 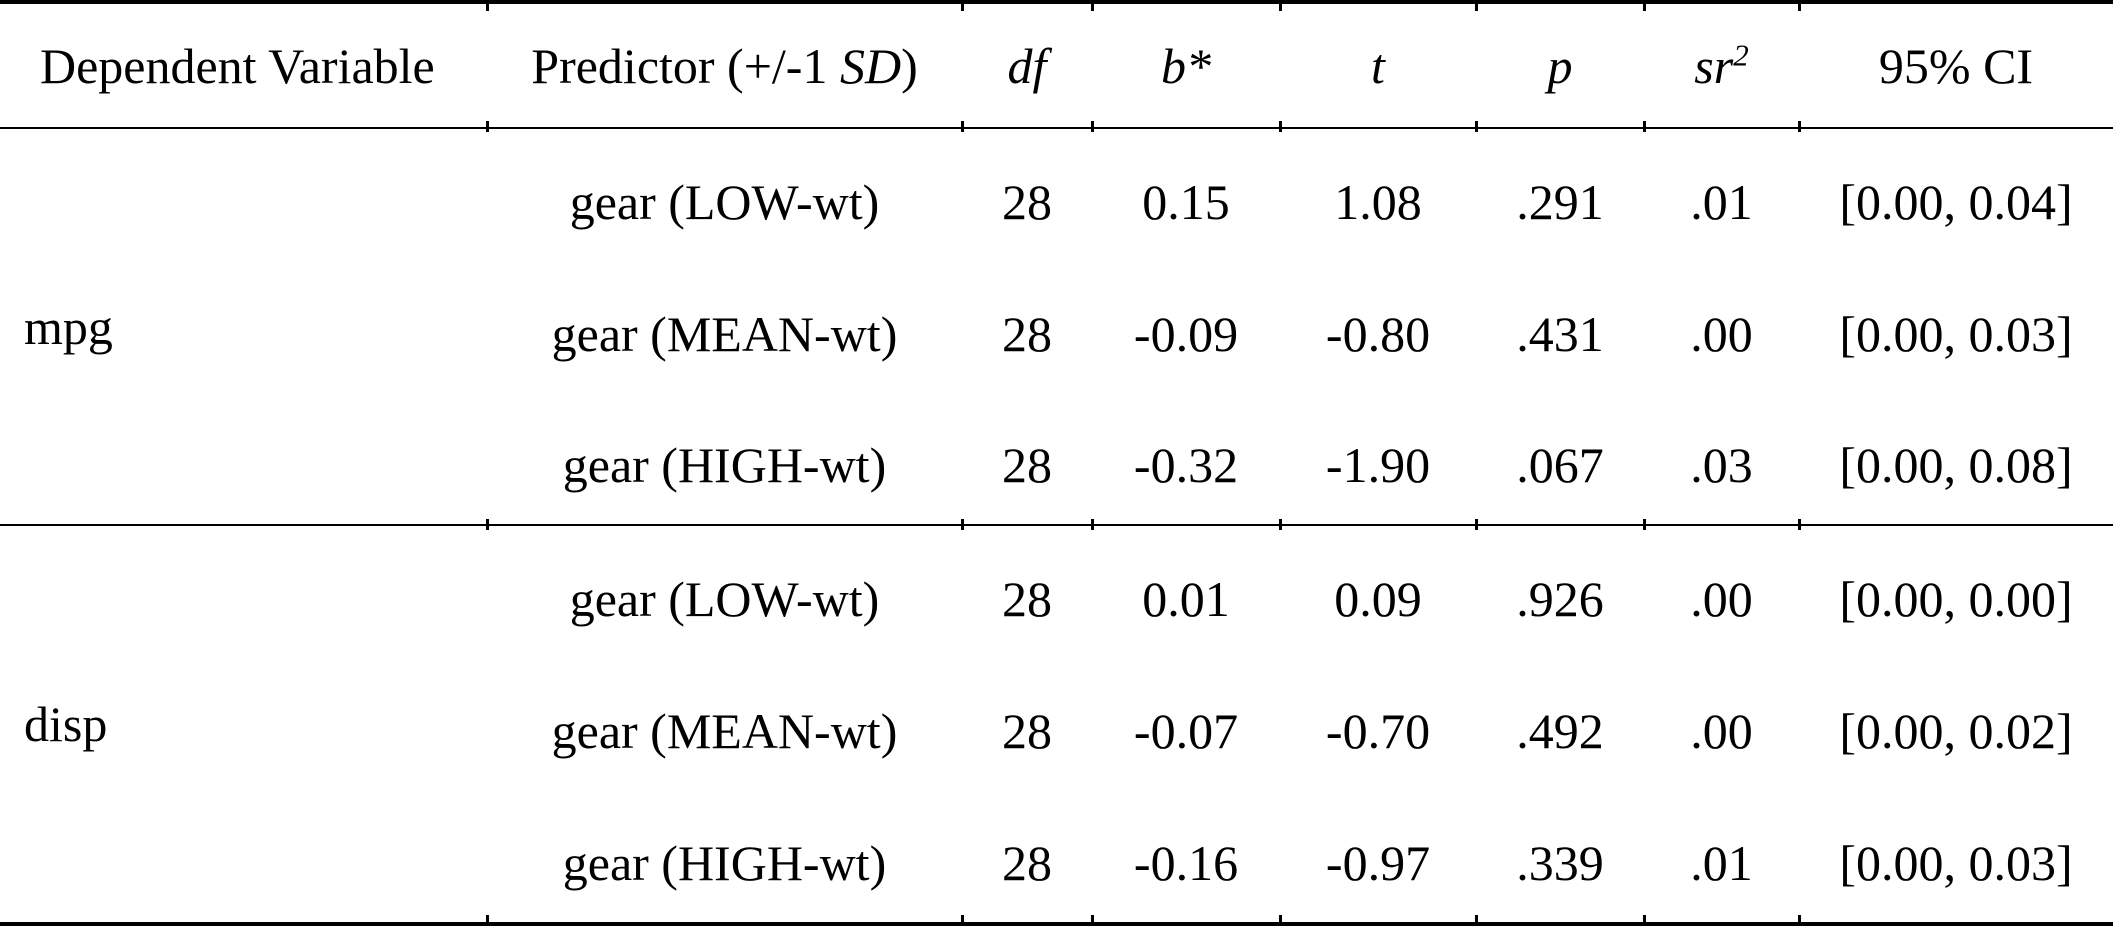 I want to click on predictor-label-sd: SD, so click(x=870, y=65).